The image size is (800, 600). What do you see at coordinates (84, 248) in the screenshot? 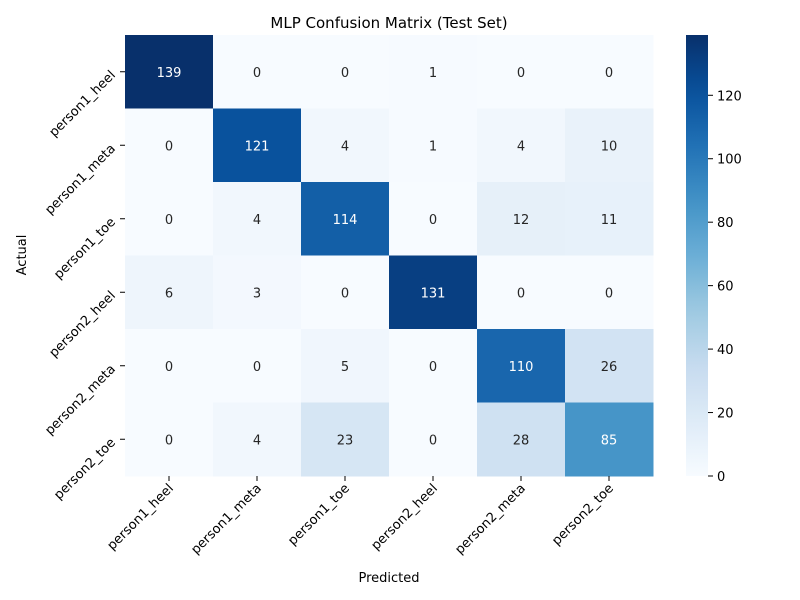
I see `y-tick-label: person1_toe` at bounding box center [84, 248].